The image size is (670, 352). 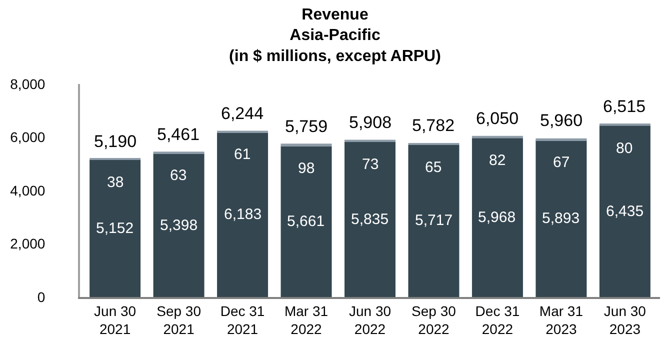 What do you see at coordinates (561, 120) in the screenshot?
I see `total-label: 5,960` at bounding box center [561, 120].